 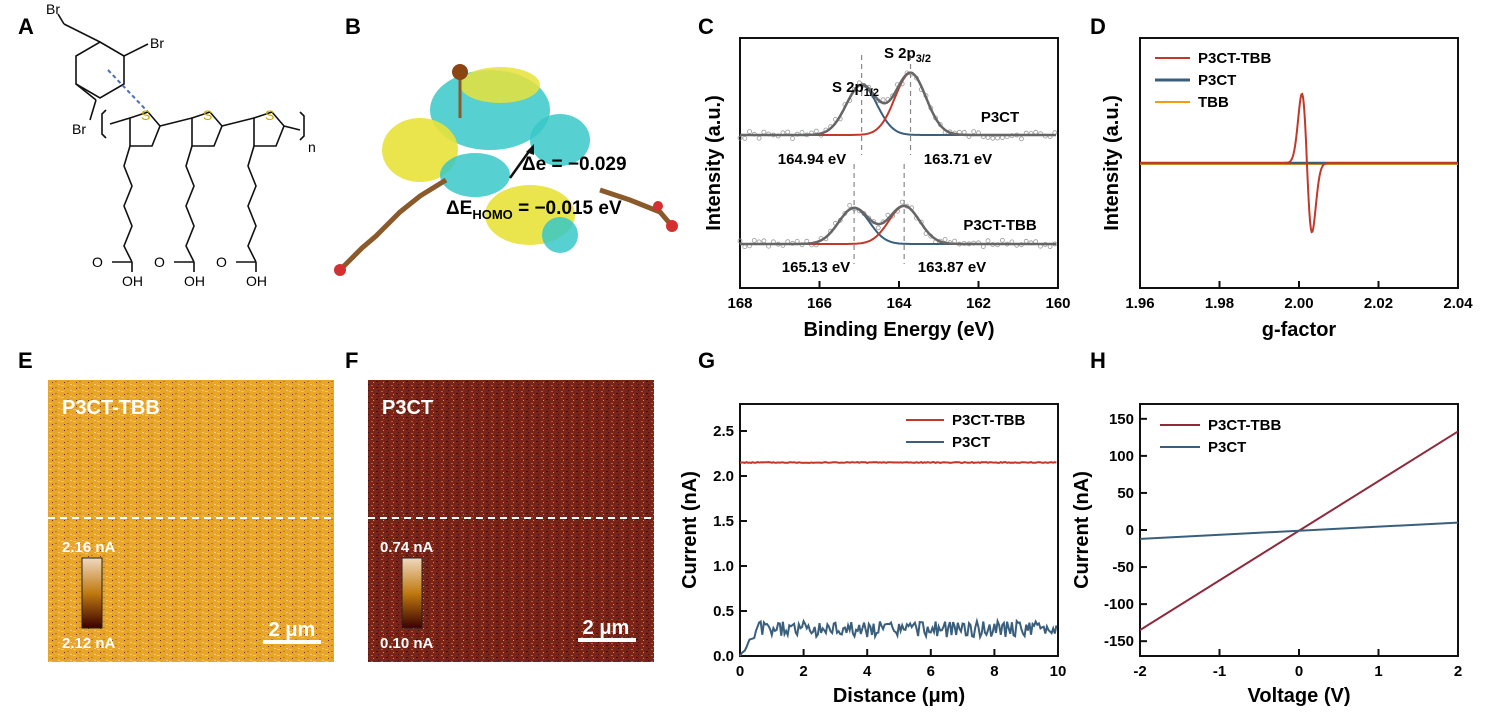 I want to click on x-axis-title-c: Binding Energy (eV), so click(x=898, y=330).